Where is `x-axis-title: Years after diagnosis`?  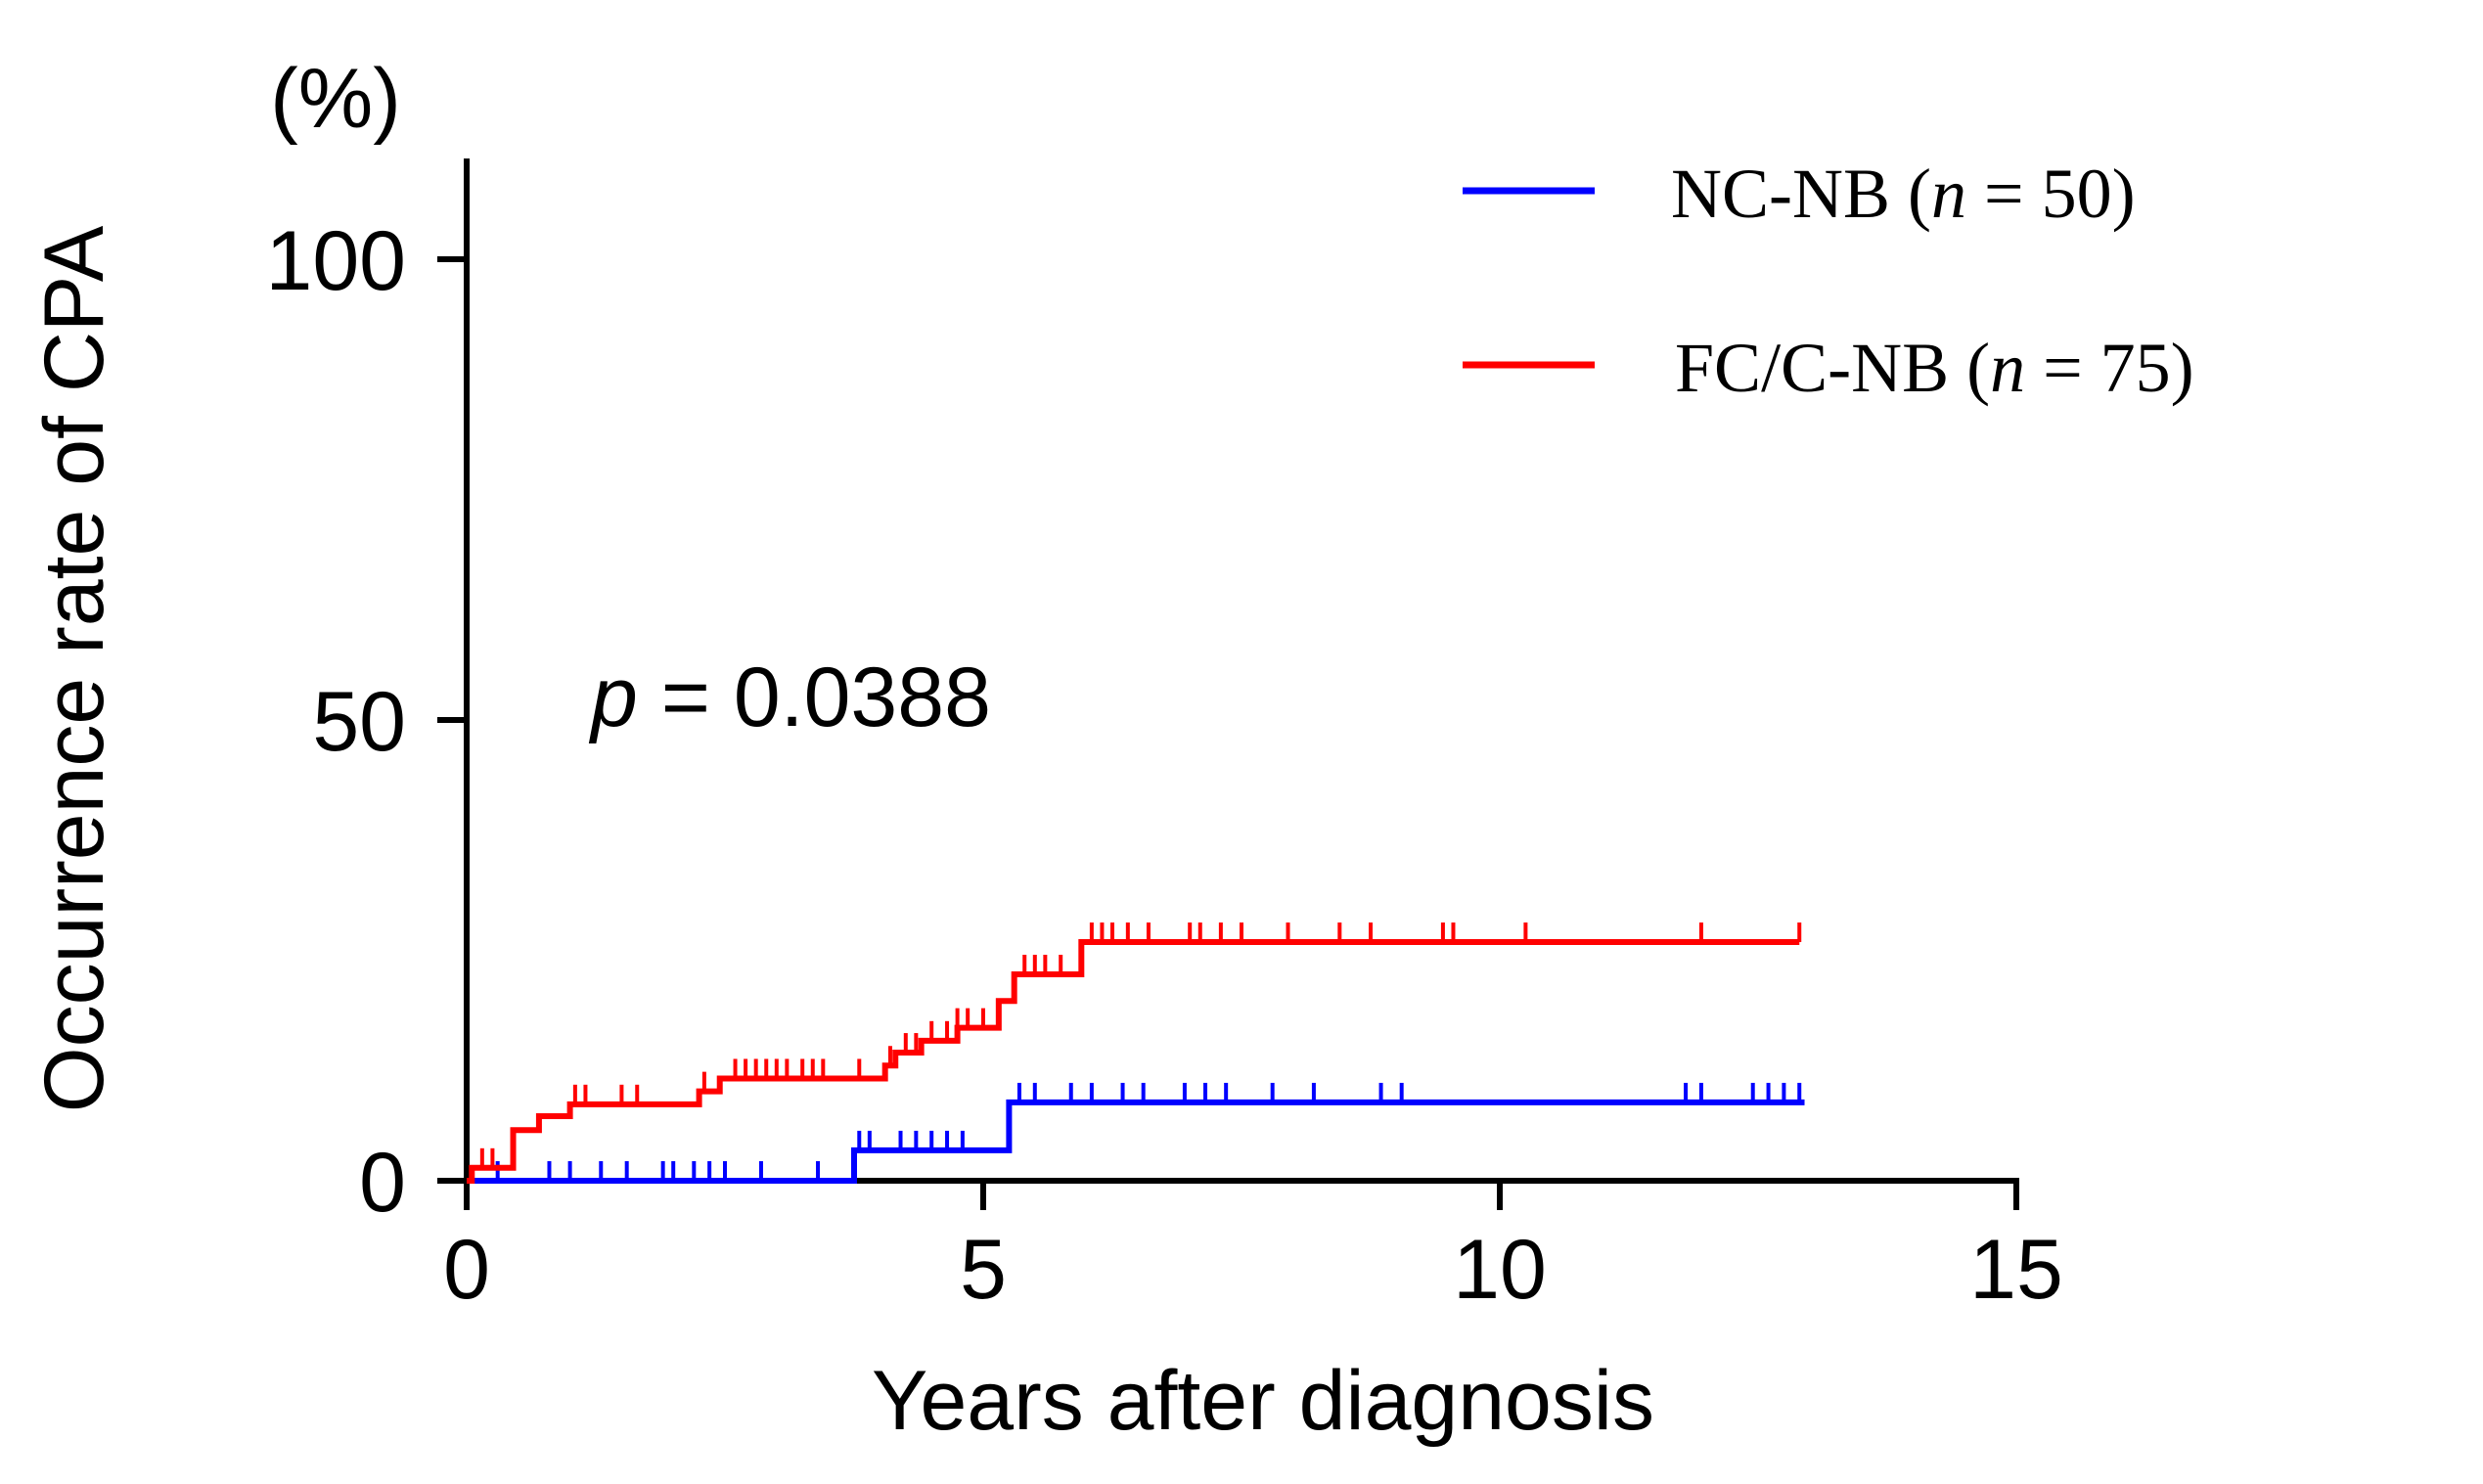
x-axis-title: Years after diagnosis is located at coordinates (1263, 1401).